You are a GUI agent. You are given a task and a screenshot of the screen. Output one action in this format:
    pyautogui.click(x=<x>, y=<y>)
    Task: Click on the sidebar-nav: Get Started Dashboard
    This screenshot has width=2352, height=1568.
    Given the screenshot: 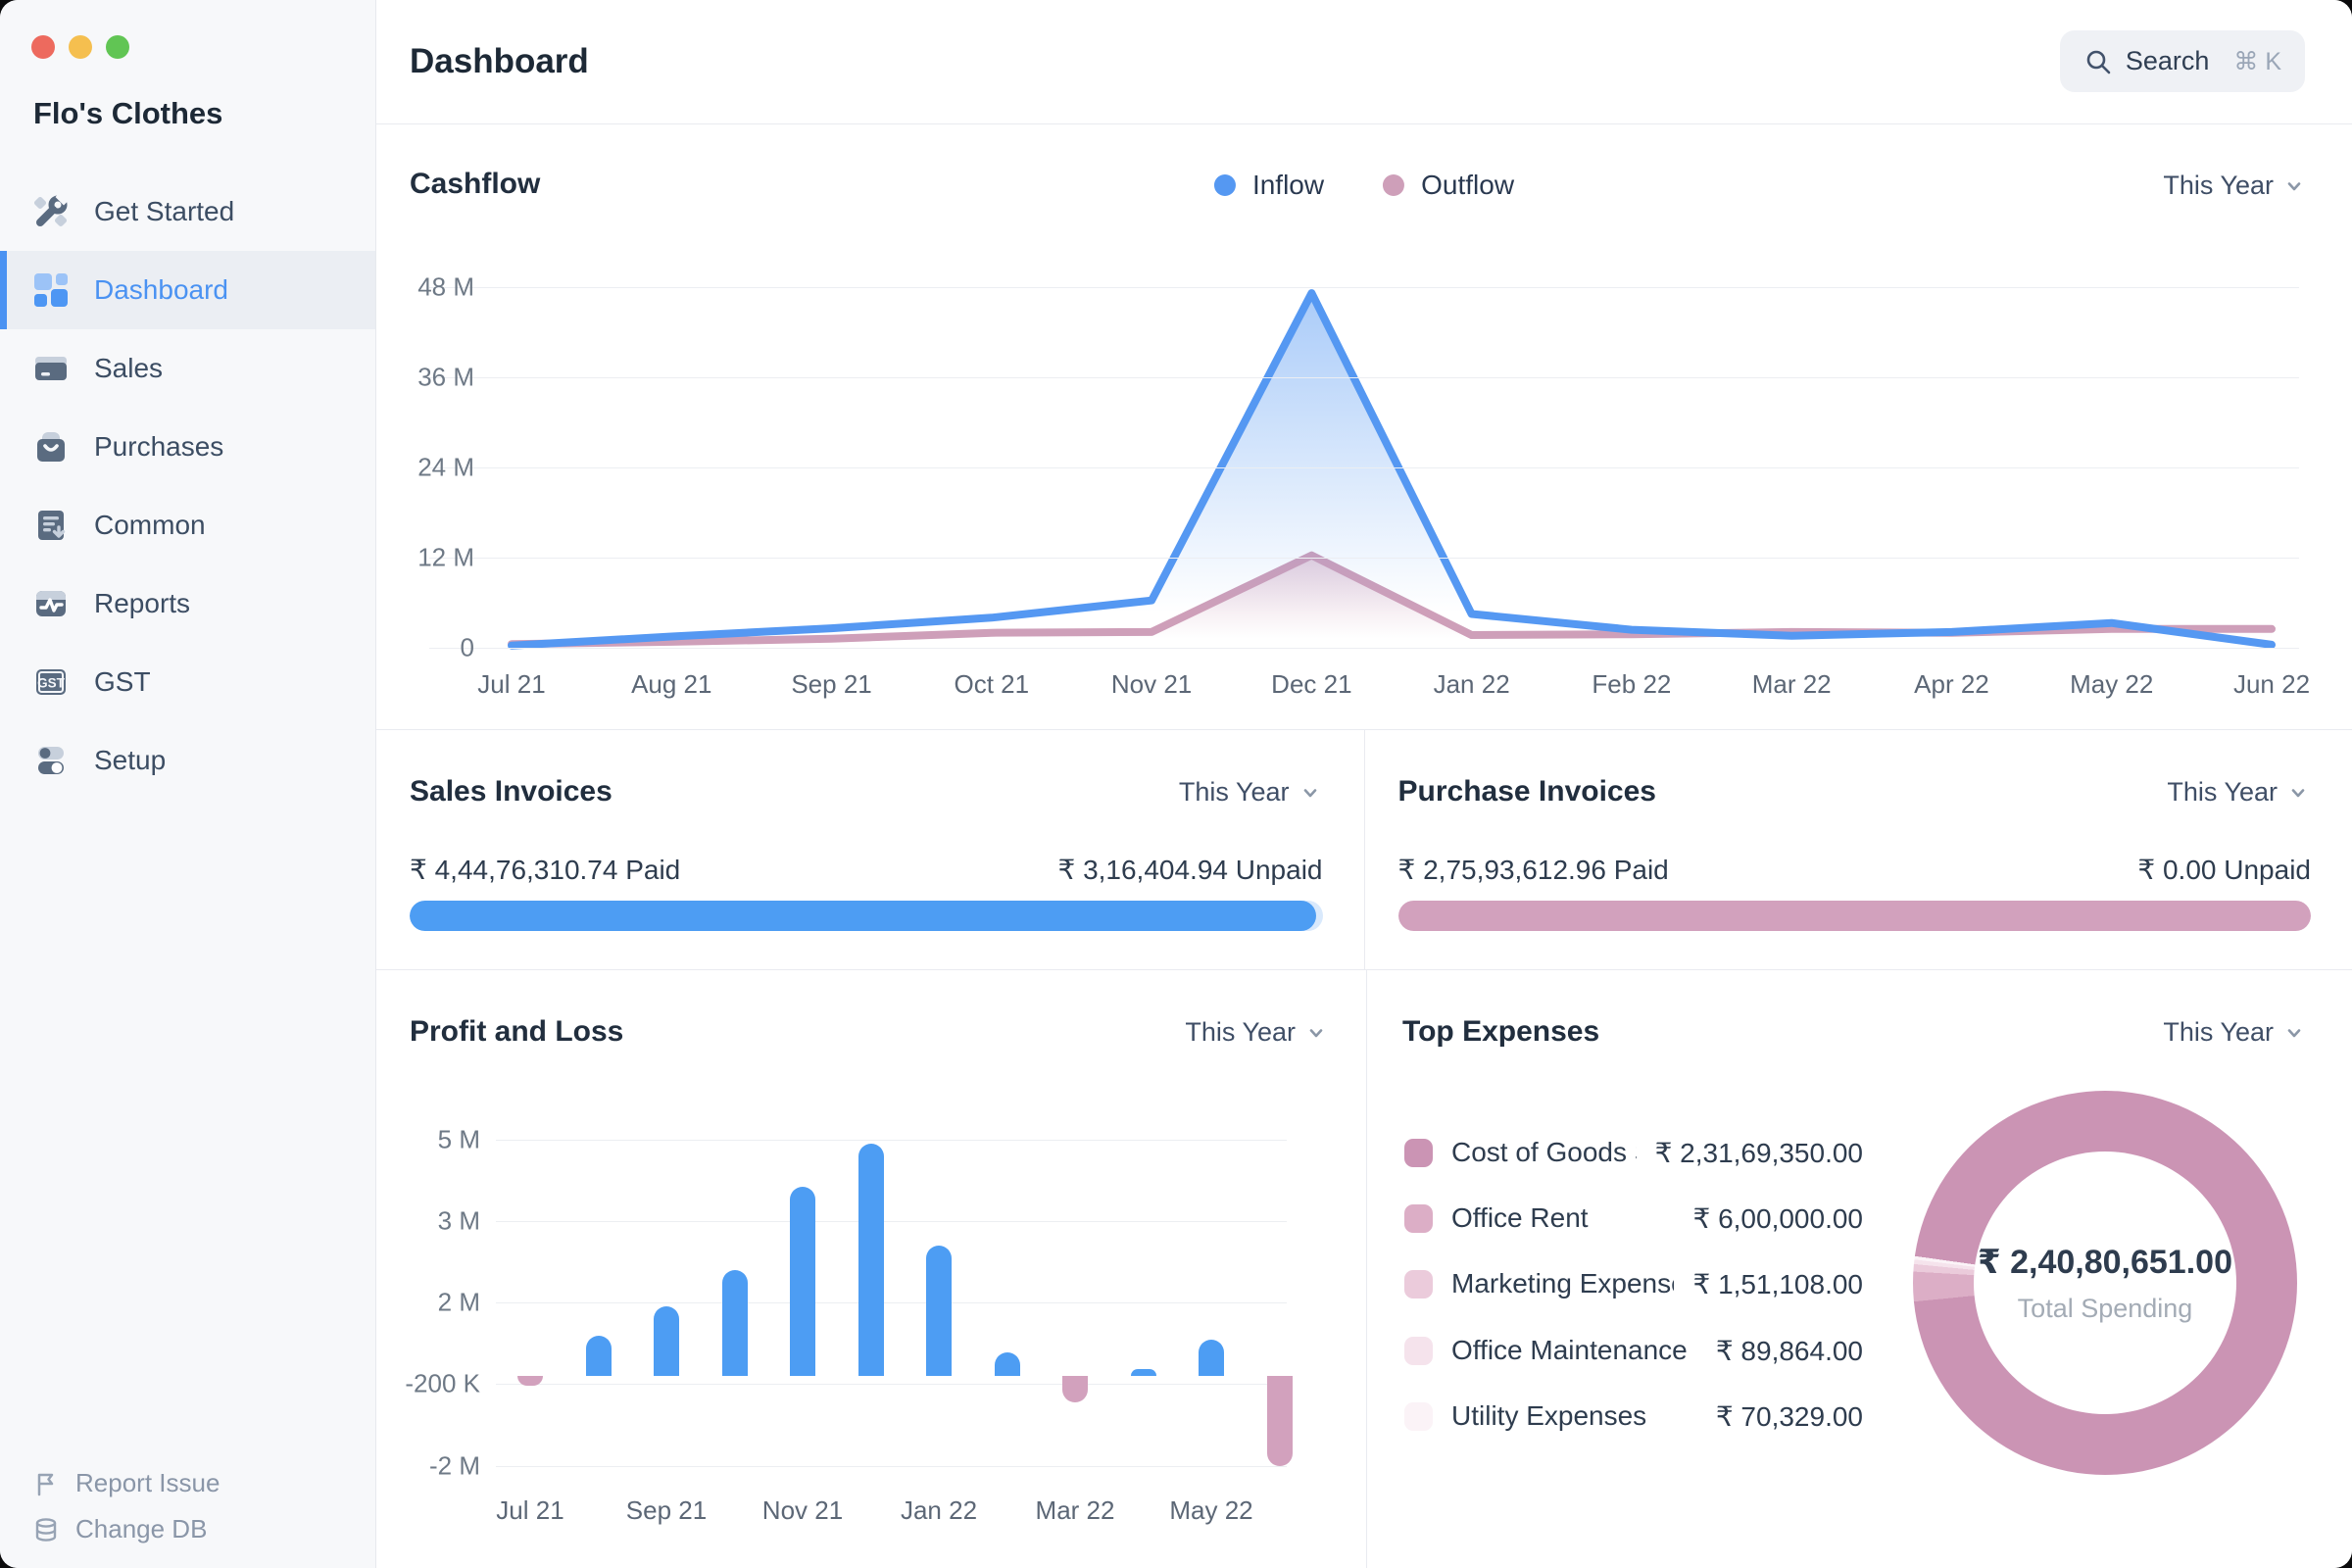 What is the action you would take?
    pyautogui.click(x=187, y=486)
    